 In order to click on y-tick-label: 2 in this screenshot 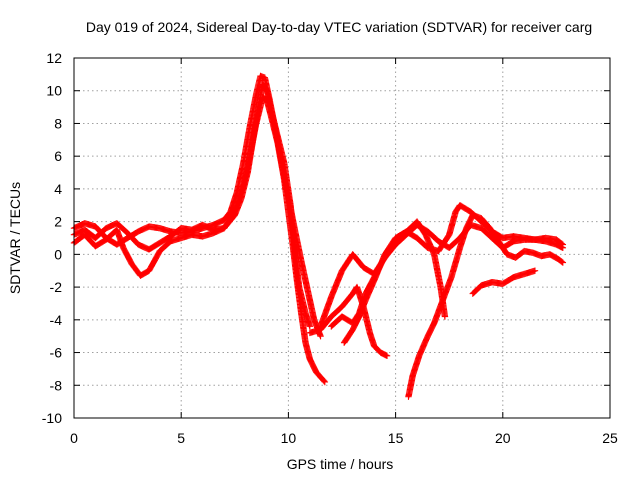, I will do `click(58, 222)`.